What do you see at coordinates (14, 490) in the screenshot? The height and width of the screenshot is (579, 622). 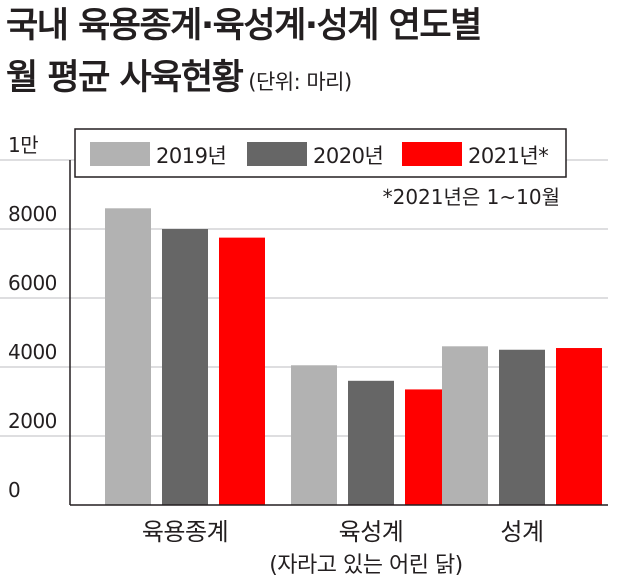 I see `y-tick-label: 0` at bounding box center [14, 490].